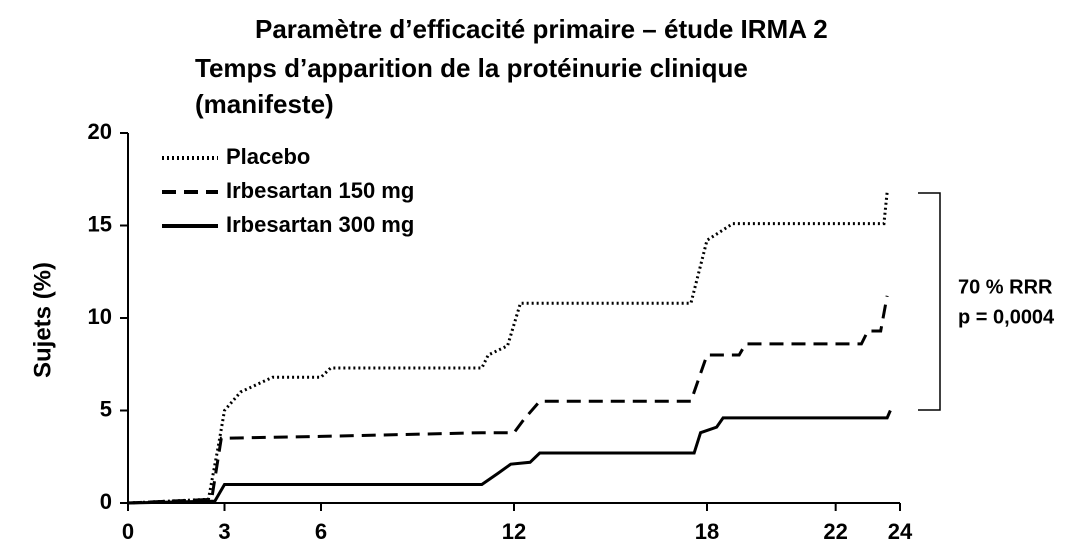 Image resolution: width=1085 pixels, height=550 pixels. What do you see at coordinates (106, 501) in the screenshot?
I see `y-tick-label: 0` at bounding box center [106, 501].